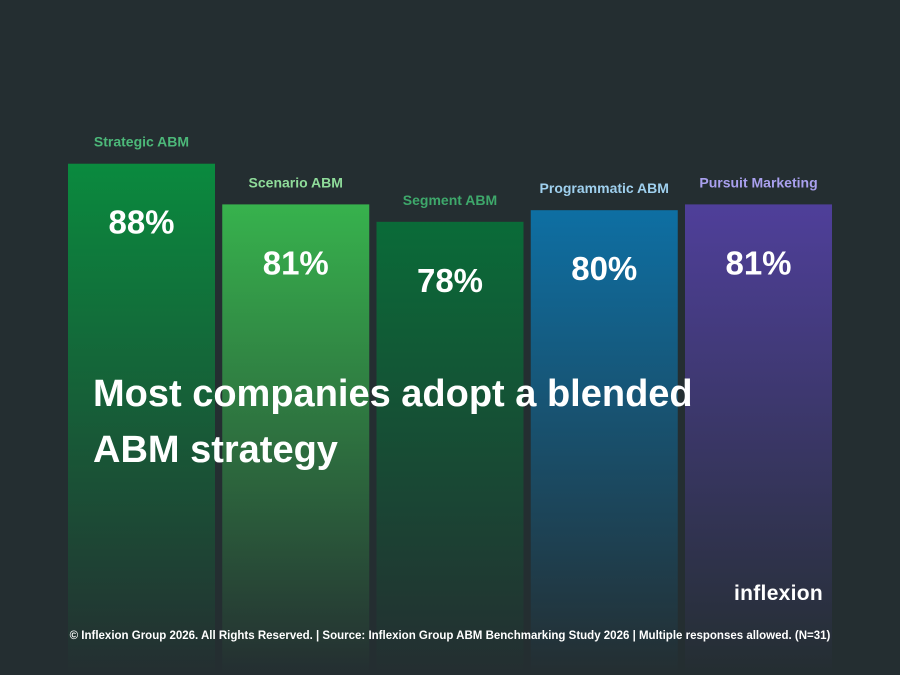  Describe the element at coordinates (450, 280) in the screenshot. I see `bar-value-label-2: 78%` at that location.